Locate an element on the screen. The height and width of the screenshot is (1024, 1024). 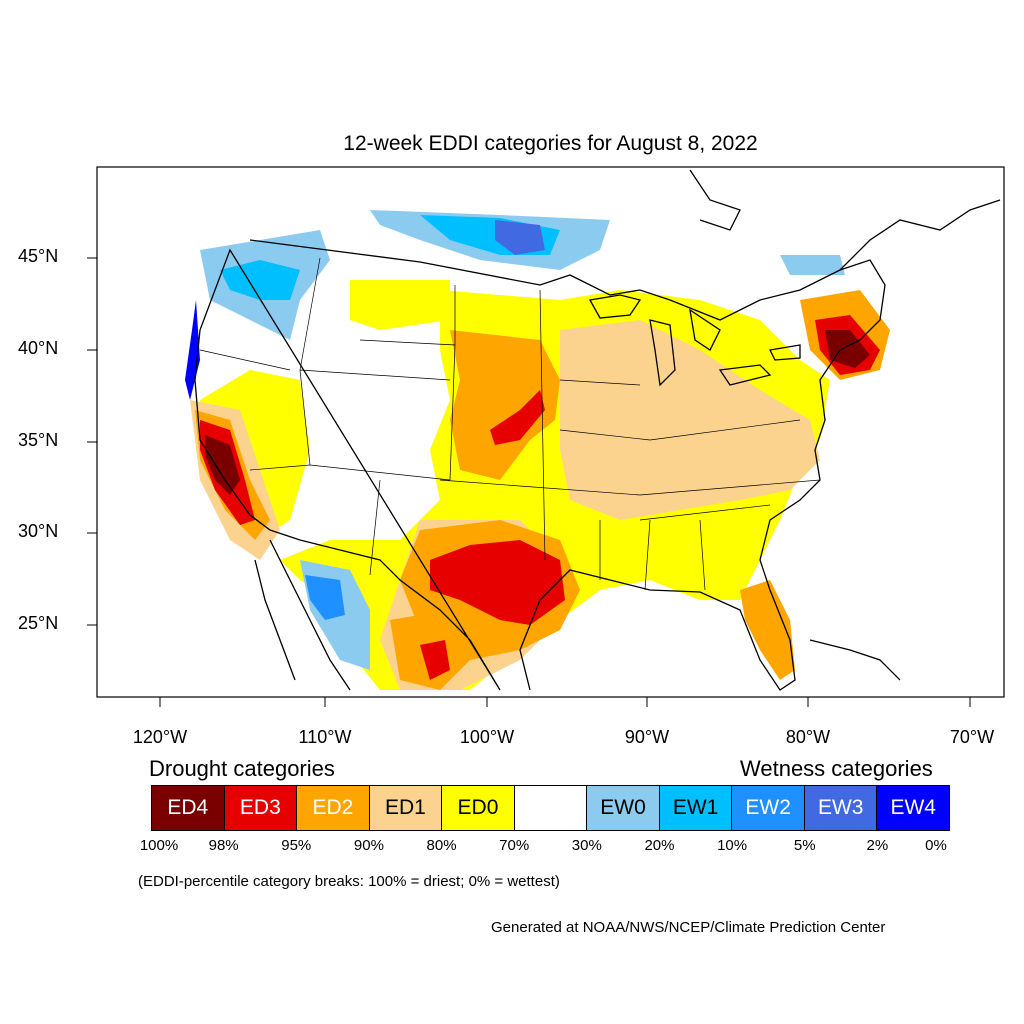
legend-swatch-ed0: ED0 is located at coordinates (478, 808).